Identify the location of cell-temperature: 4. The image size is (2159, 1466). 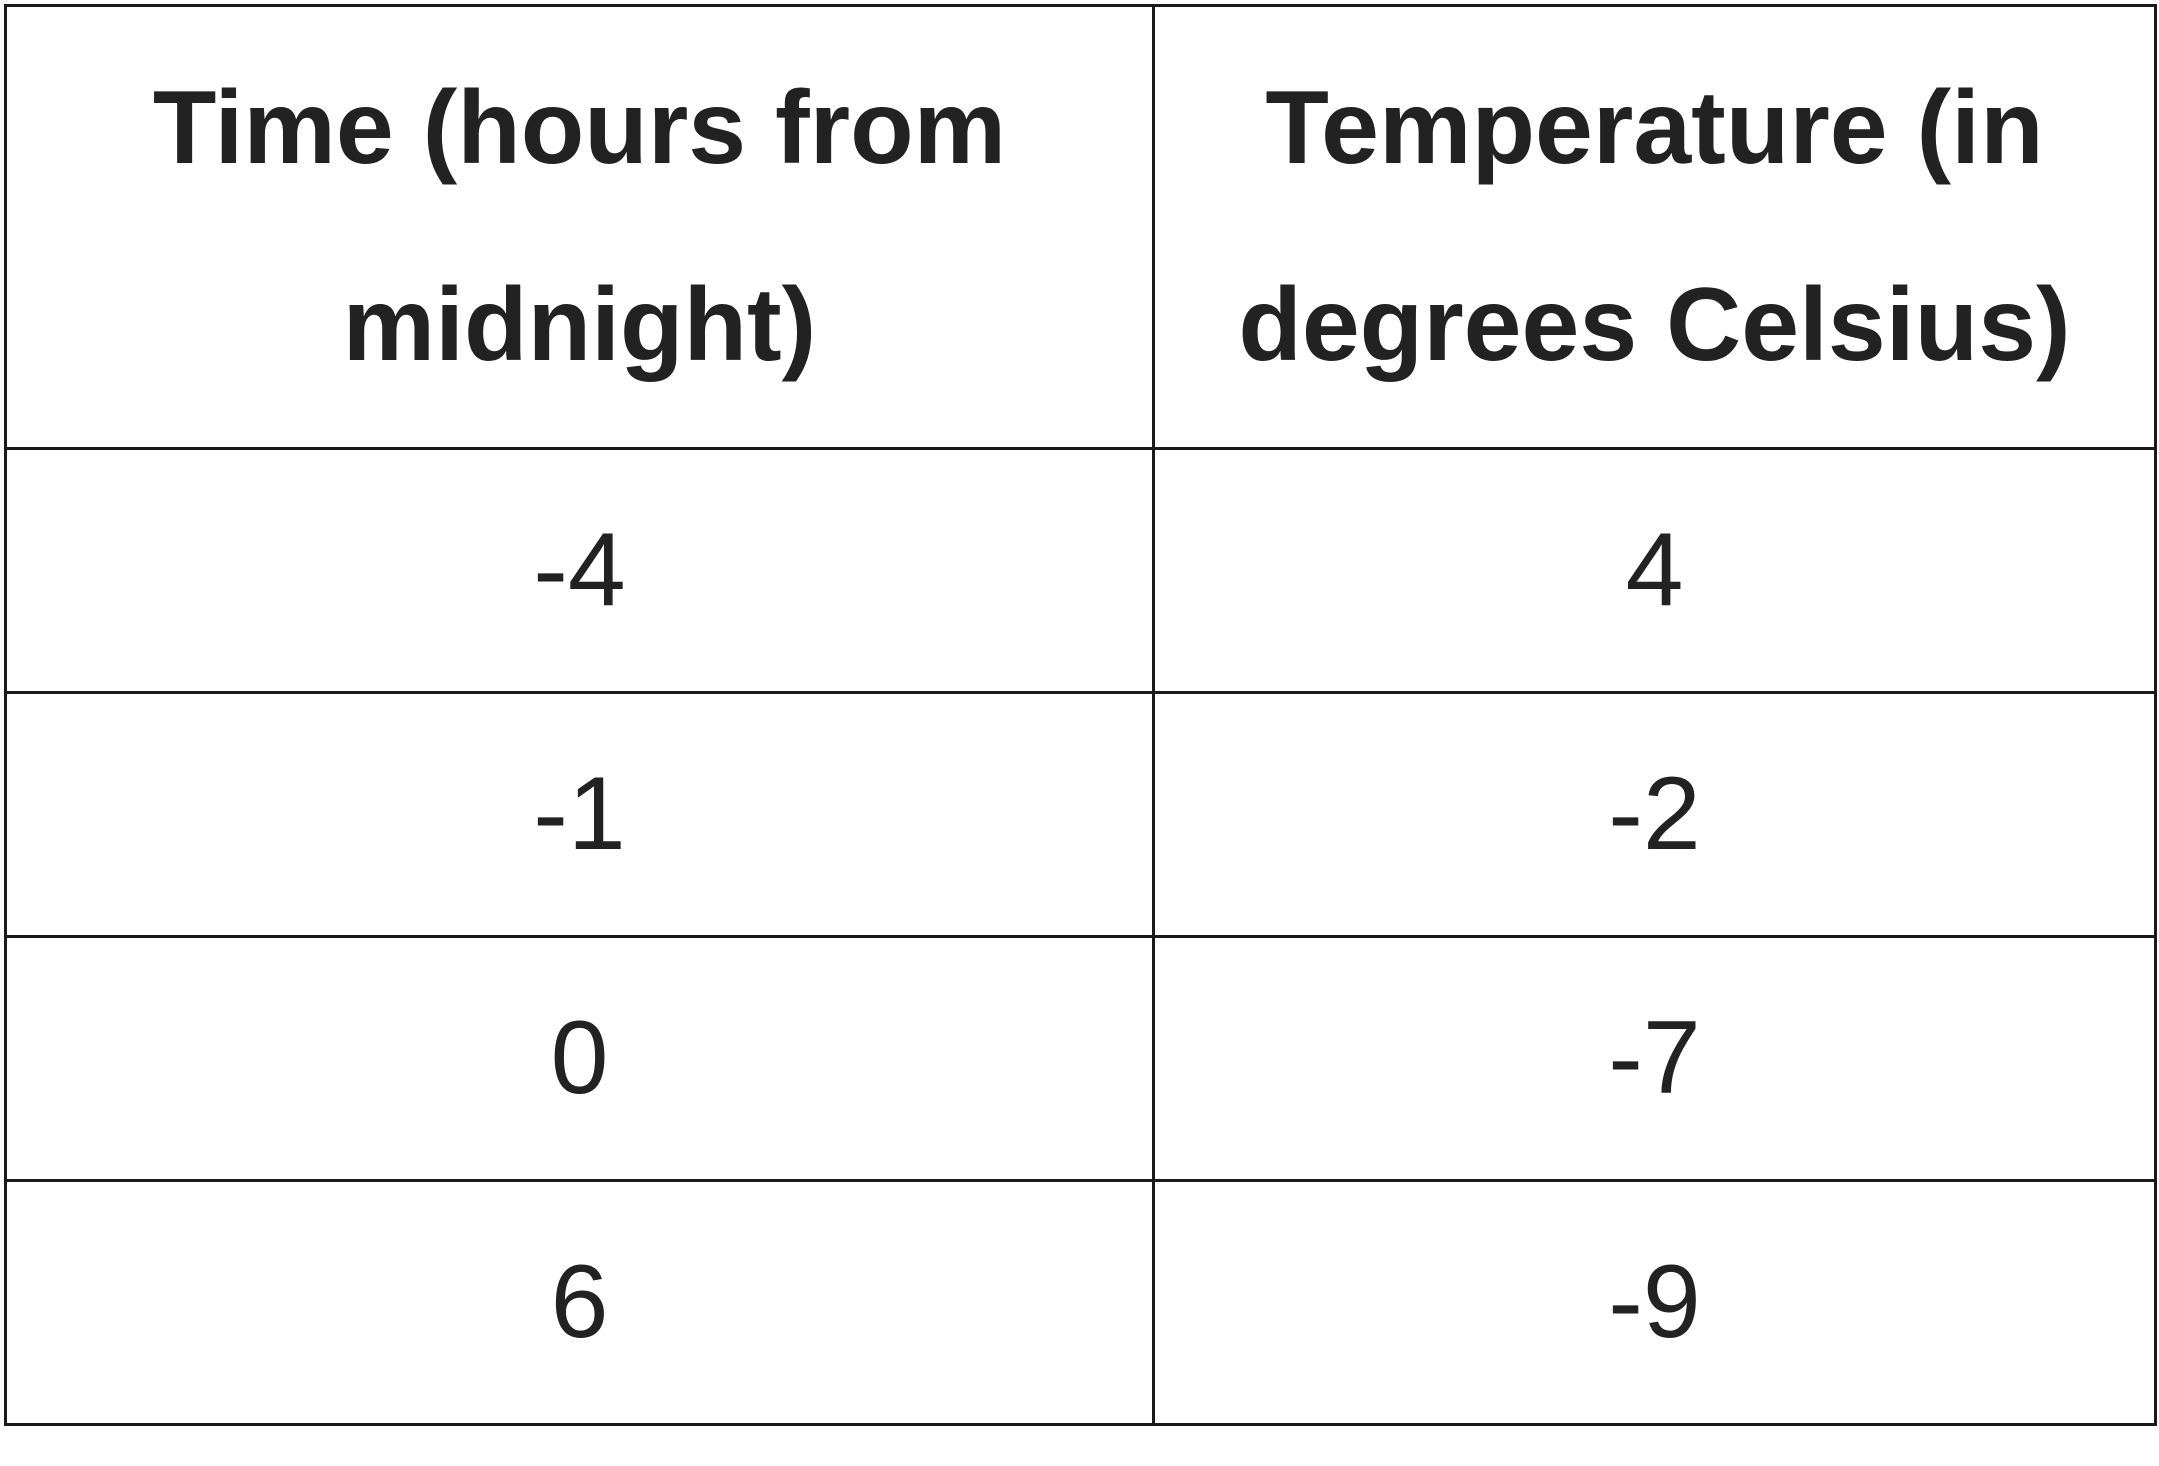
(1654, 570).